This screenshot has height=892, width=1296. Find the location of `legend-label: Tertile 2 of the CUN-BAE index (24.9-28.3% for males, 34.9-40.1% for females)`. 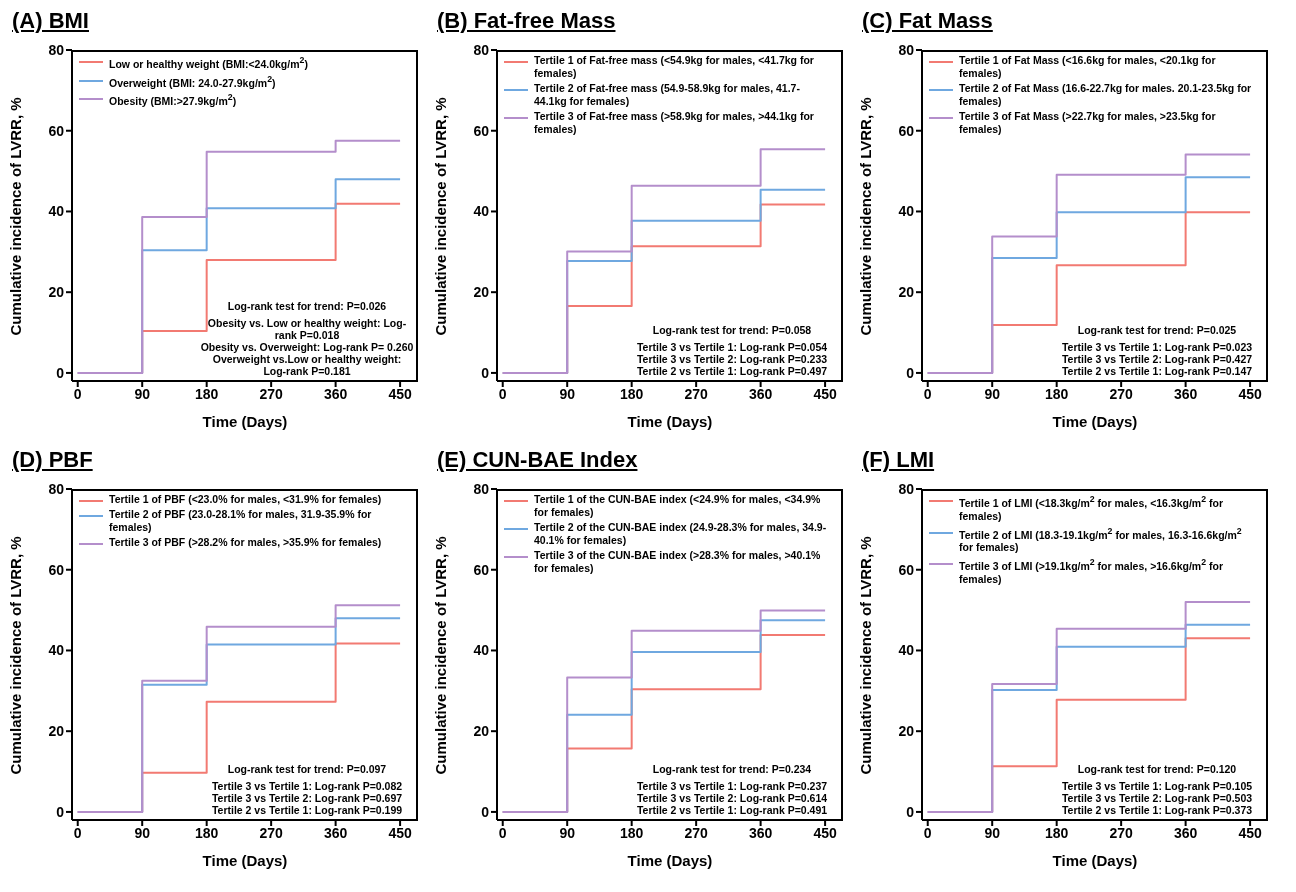

legend-label: Tertile 2 of the CUN-BAE index (24.9-28.3% for males, 34.9-40.1% for females) is located at coordinates (681, 534).